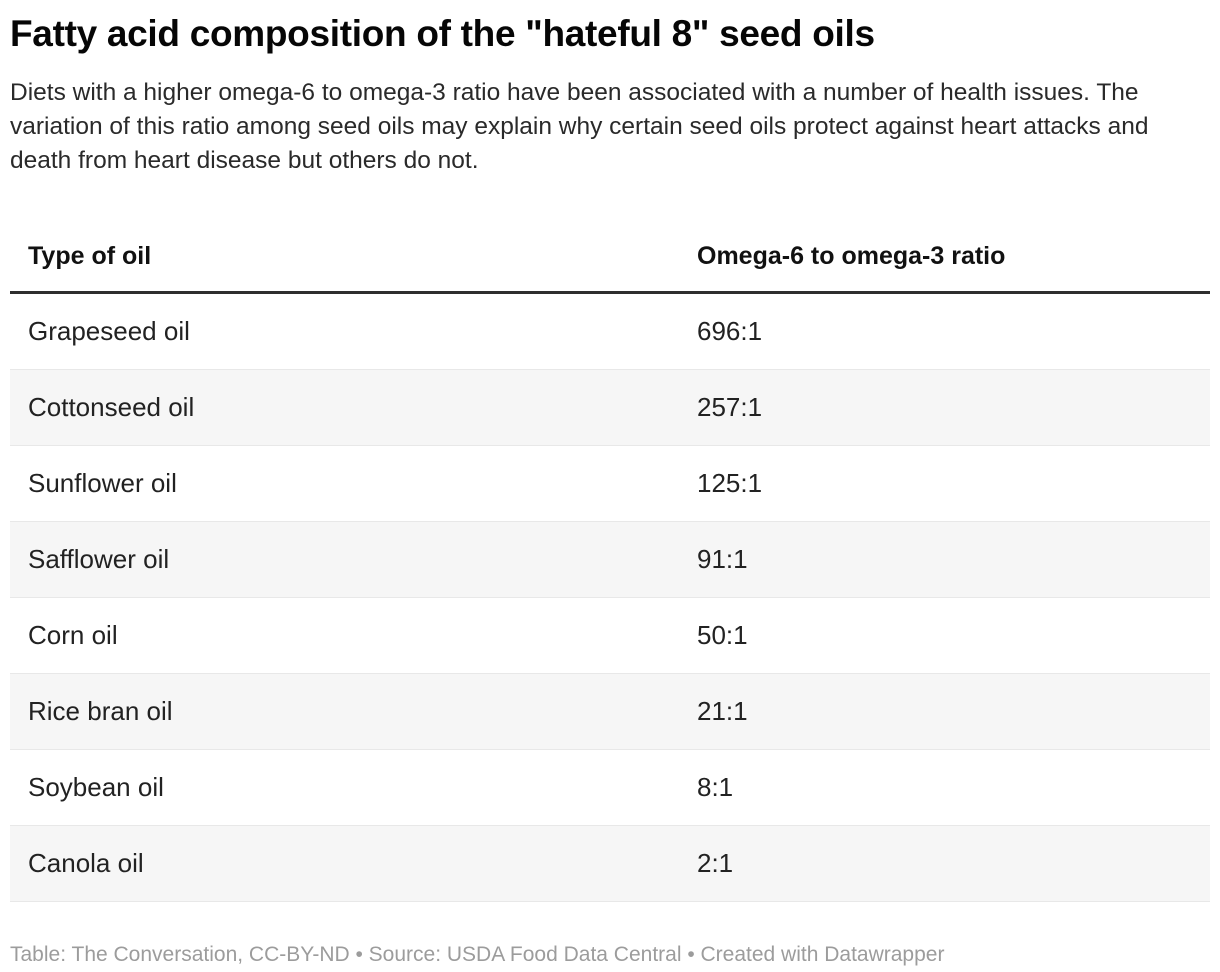 The image size is (1220, 972). Describe the element at coordinates (722, 559) in the screenshot. I see `ratio-value-cell: 91:1` at that location.